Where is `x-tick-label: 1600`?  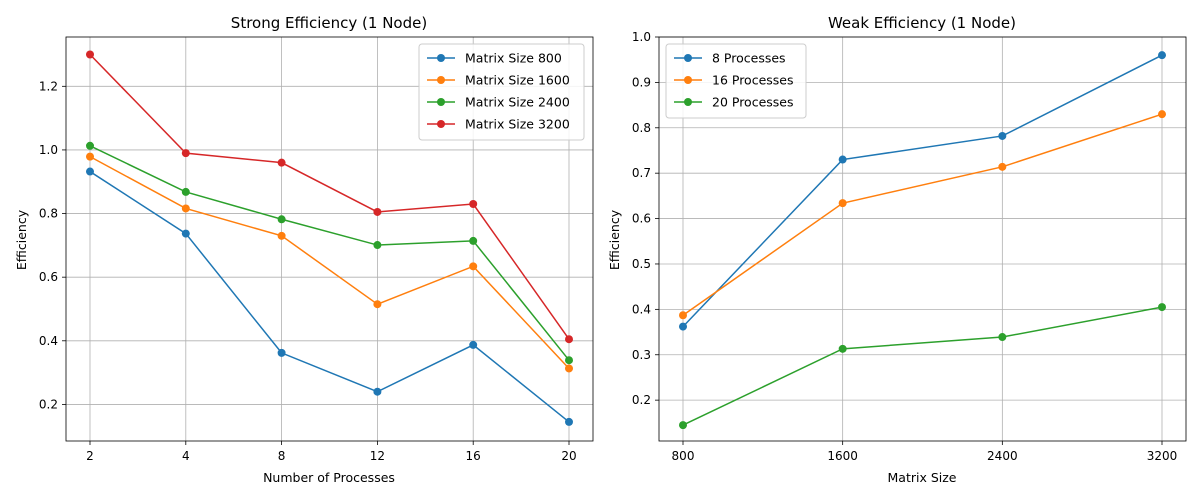 x-tick-label: 1600 is located at coordinates (842, 456).